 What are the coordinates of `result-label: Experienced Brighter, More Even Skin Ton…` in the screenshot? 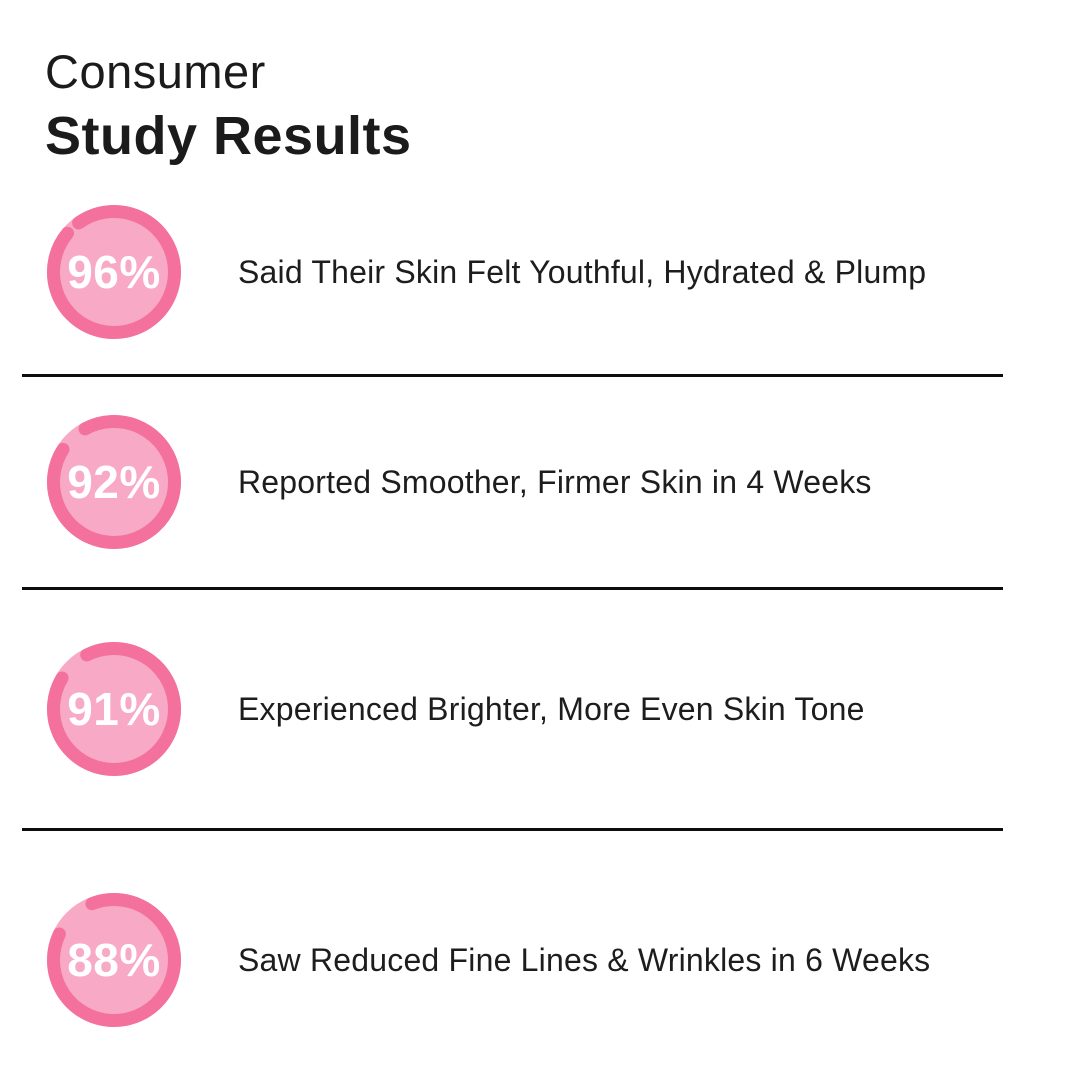 It's located at (551, 708).